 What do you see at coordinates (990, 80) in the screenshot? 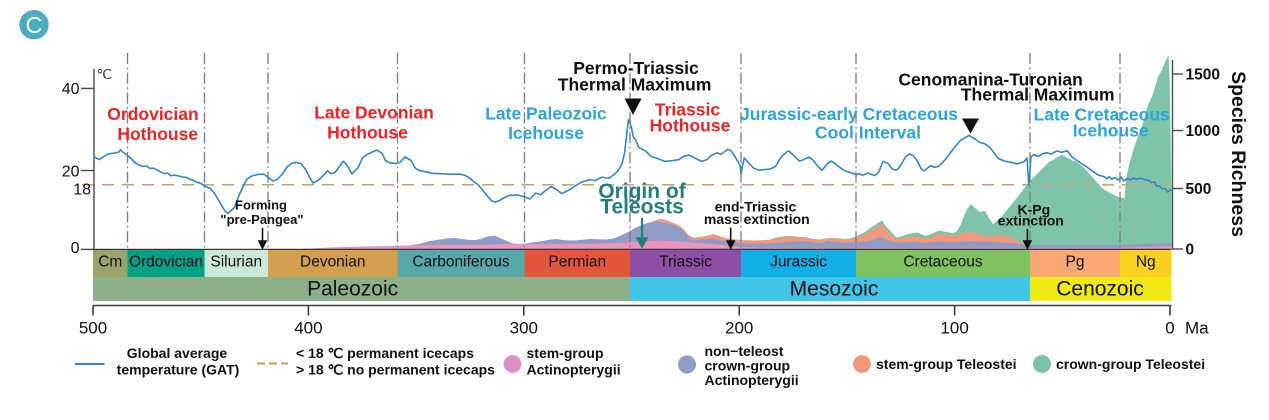
I see `svg-text: Cenomanina-Turonian` at bounding box center [990, 80].